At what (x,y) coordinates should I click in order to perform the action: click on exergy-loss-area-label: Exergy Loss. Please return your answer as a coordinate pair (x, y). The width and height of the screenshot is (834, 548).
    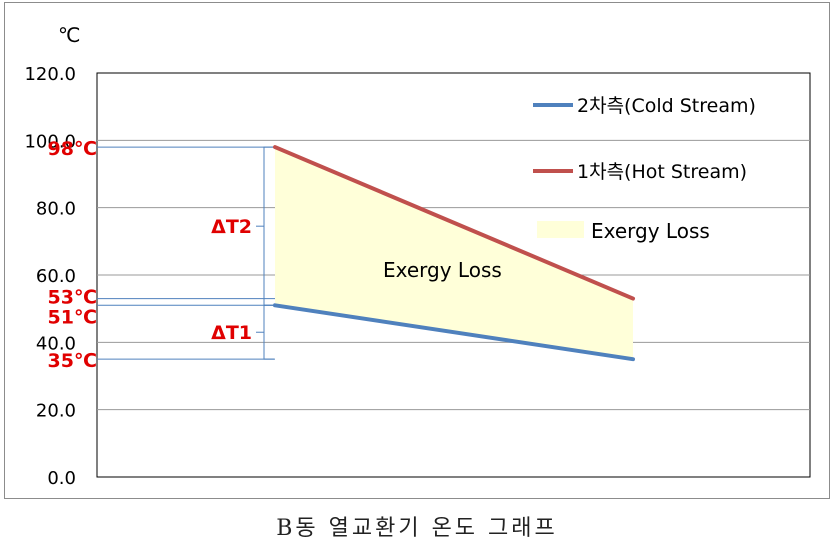
    Looking at the image, I should click on (442, 270).